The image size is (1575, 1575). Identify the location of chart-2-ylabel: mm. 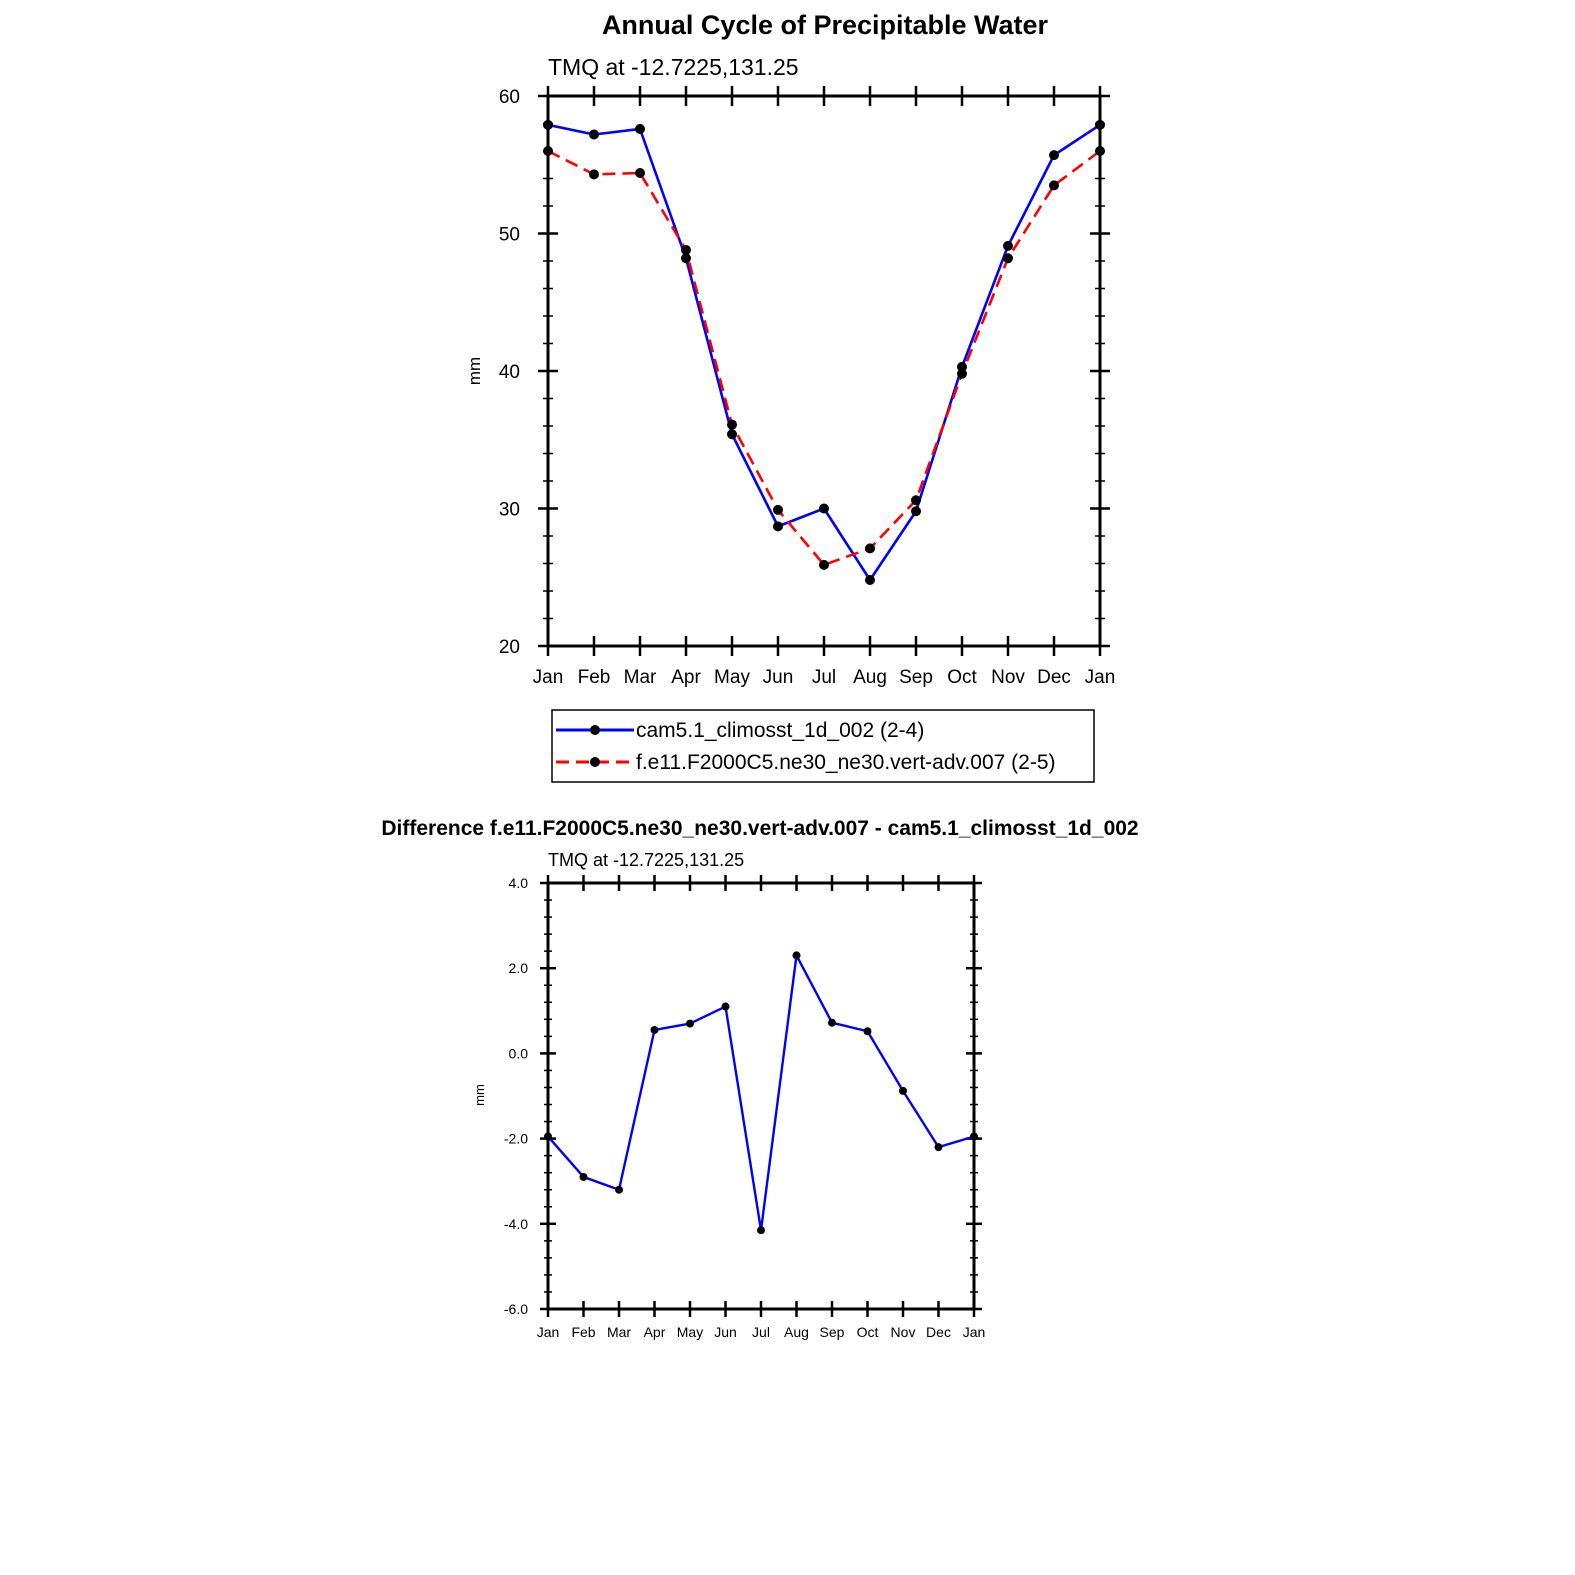
(479, 1095).